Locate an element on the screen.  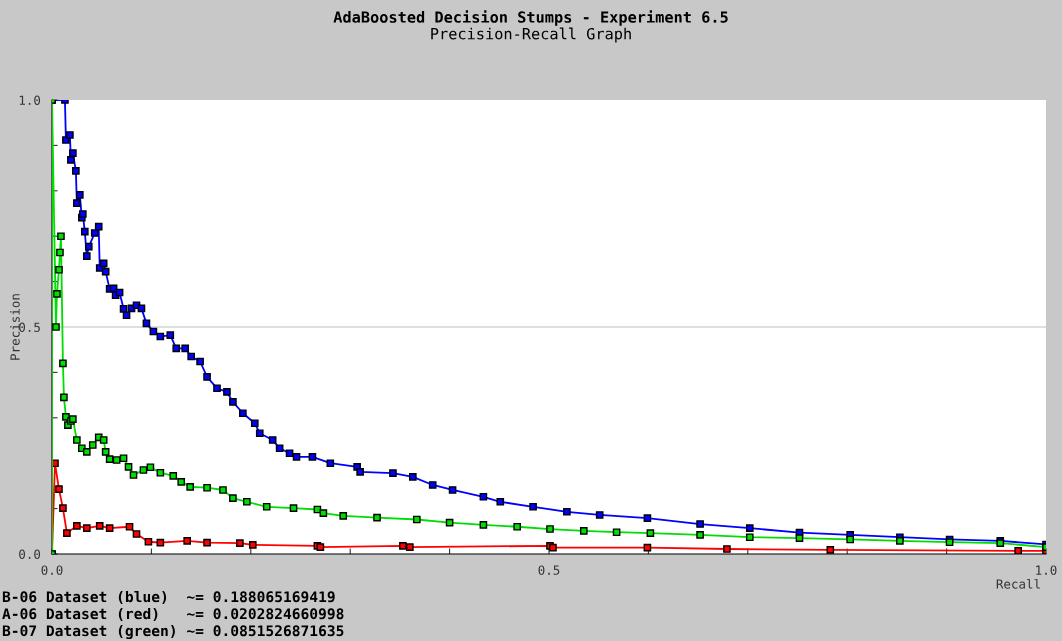
x-tick-label: 0.5 is located at coordinates (549, 570).